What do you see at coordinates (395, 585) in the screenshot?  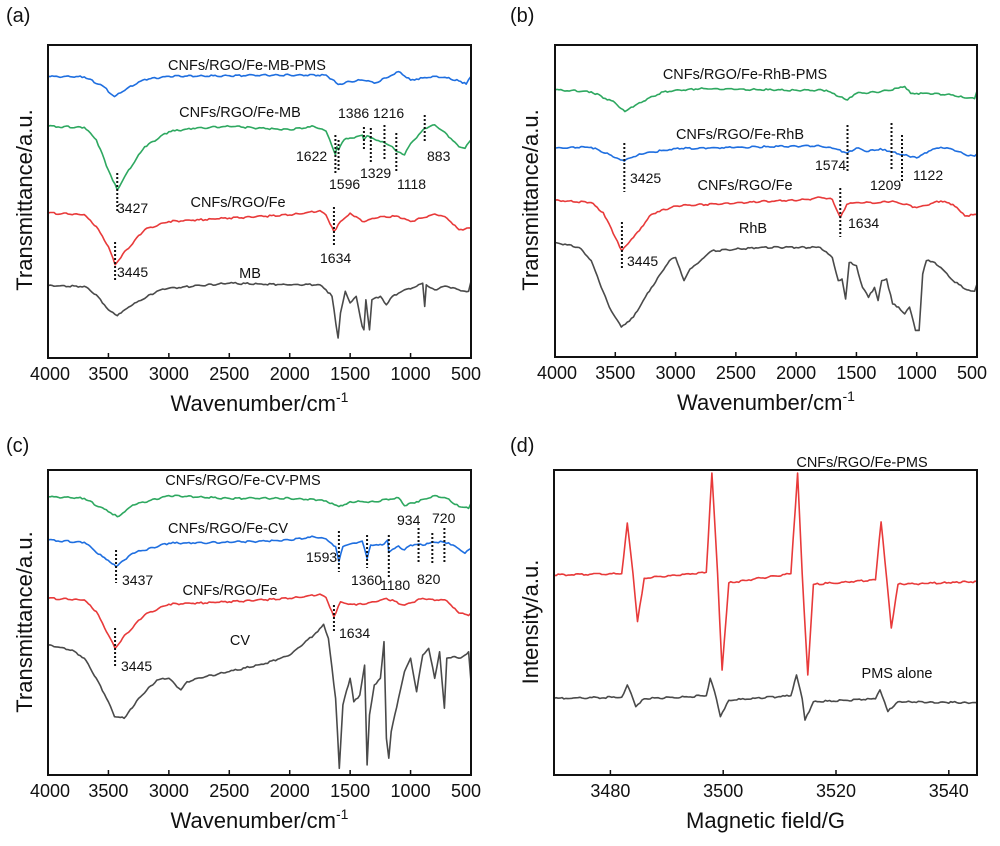 I see `peak-label: 1180` at bounding box center [395, 585].